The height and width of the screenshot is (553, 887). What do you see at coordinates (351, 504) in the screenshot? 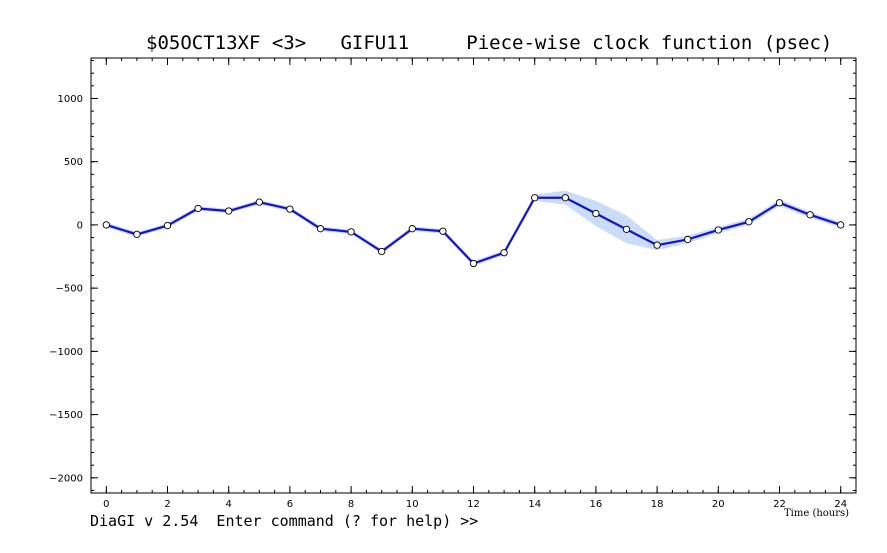
I see `x-tick-label: 8` at bounding box center [351, 504].